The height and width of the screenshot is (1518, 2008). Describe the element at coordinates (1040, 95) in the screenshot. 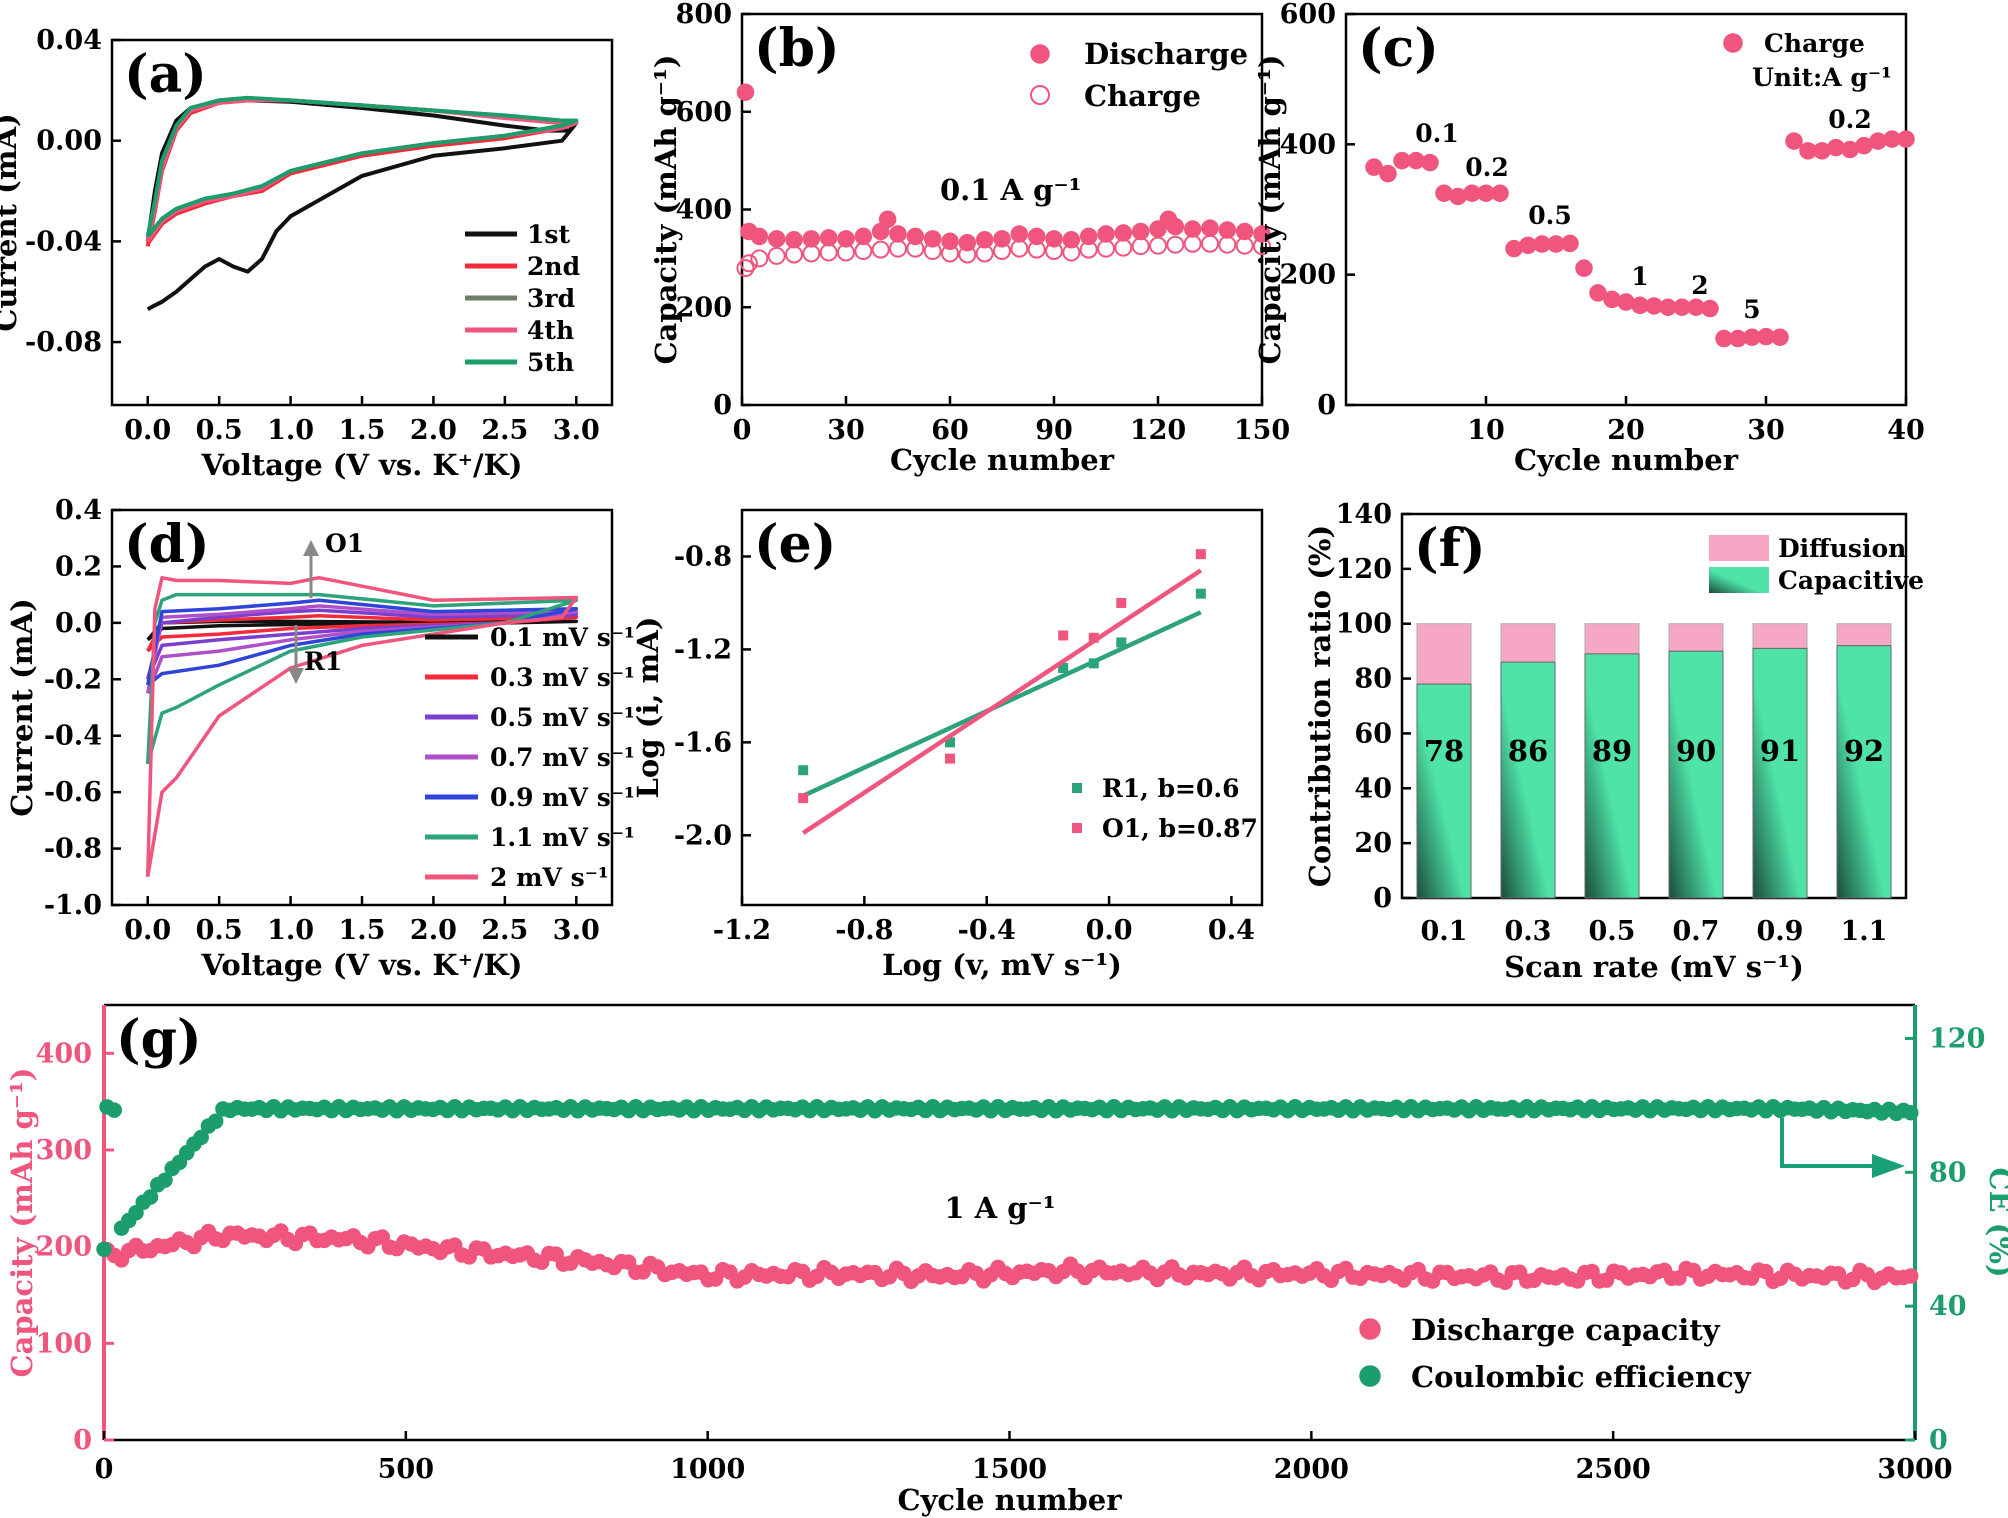

I see `legend-marker-charge` at that location.